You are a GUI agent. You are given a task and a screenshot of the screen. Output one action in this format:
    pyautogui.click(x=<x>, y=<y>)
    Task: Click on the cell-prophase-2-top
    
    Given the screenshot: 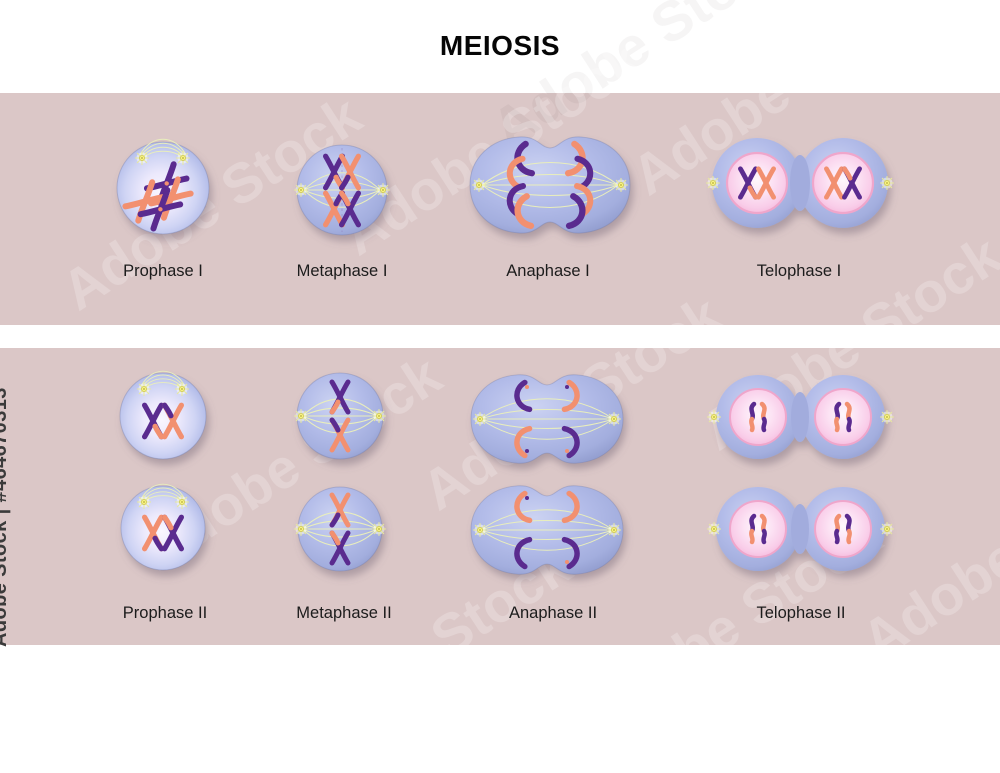 What is the action you would take?
    pyautogui.click(x=163, y=415)
    